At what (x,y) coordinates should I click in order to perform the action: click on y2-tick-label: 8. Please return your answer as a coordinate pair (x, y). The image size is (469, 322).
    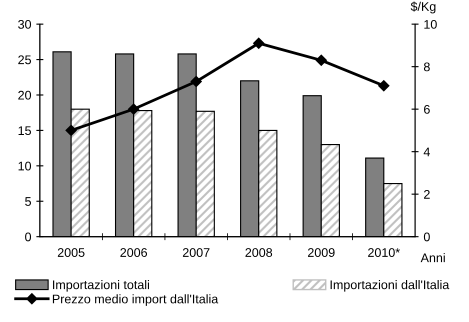
    Looking at the image, I should click on (427, 67).